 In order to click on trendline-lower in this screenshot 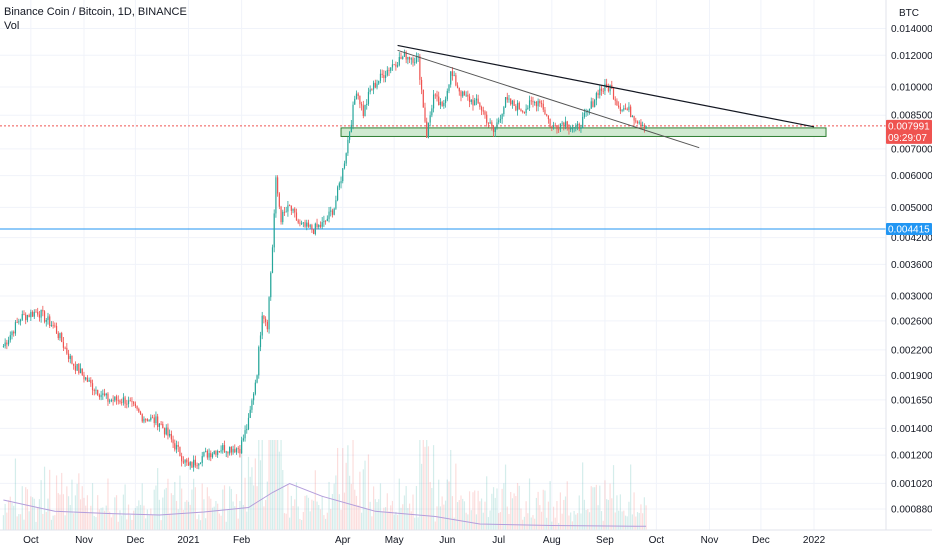, I will do `click(548, 99)`.